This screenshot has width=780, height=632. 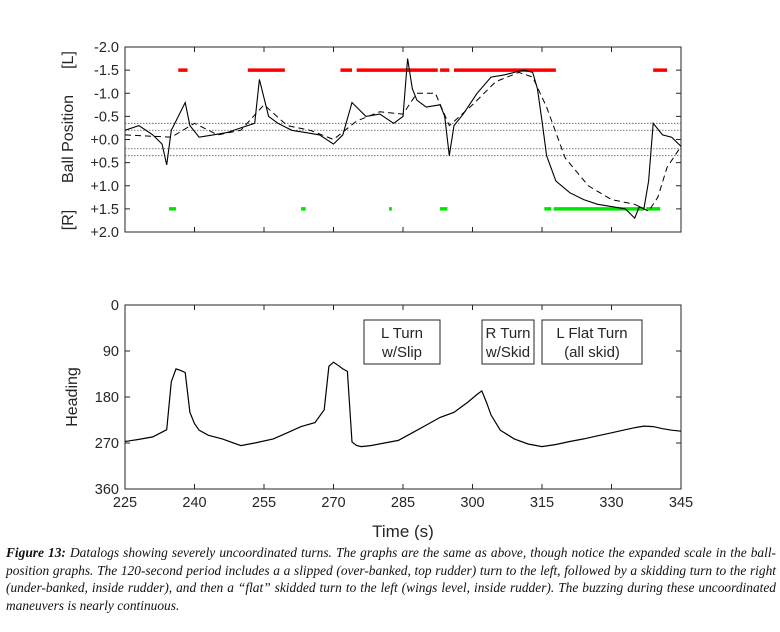 What do you see at coordinates (68, 220) in the screenshot?
I see `ball-position-ylabel-right: [R]` at bounding box center [68, 220].